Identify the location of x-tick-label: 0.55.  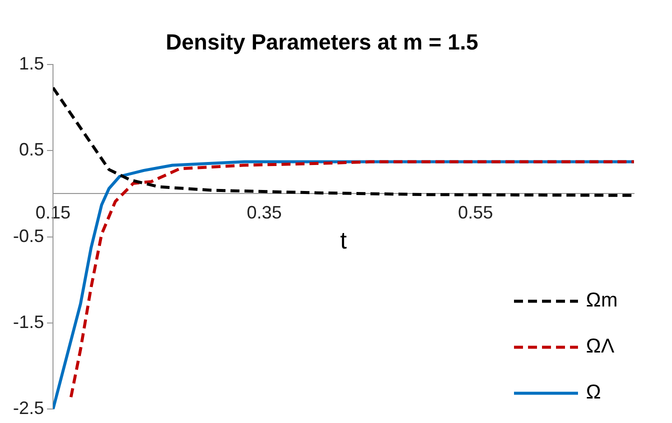
(476, 212).